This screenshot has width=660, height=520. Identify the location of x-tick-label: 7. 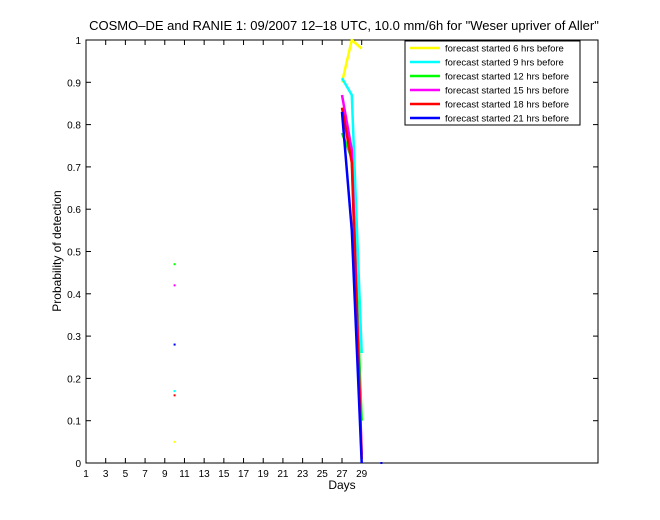
(145, 474).